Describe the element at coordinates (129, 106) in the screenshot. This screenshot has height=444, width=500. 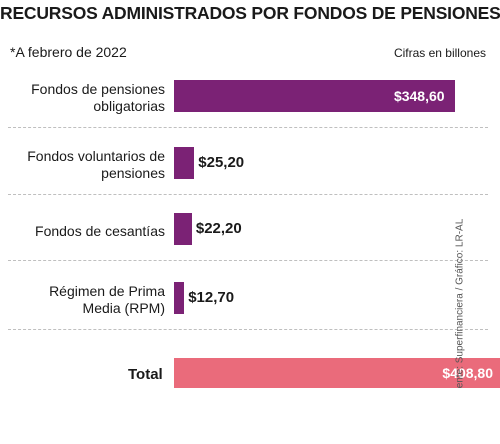
I see `category-label-line: obligatorias` at that location.